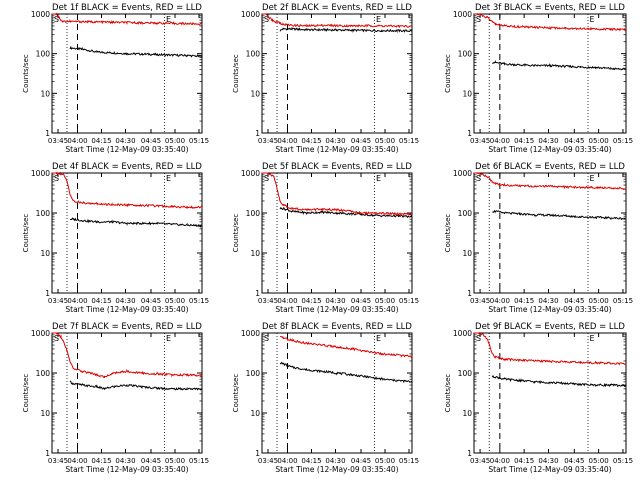  Describe the element at coordinates (550, 8) in the screenshot. I see `chart-title: Det 3f BLACK = Events, RED = LLD` at that location.